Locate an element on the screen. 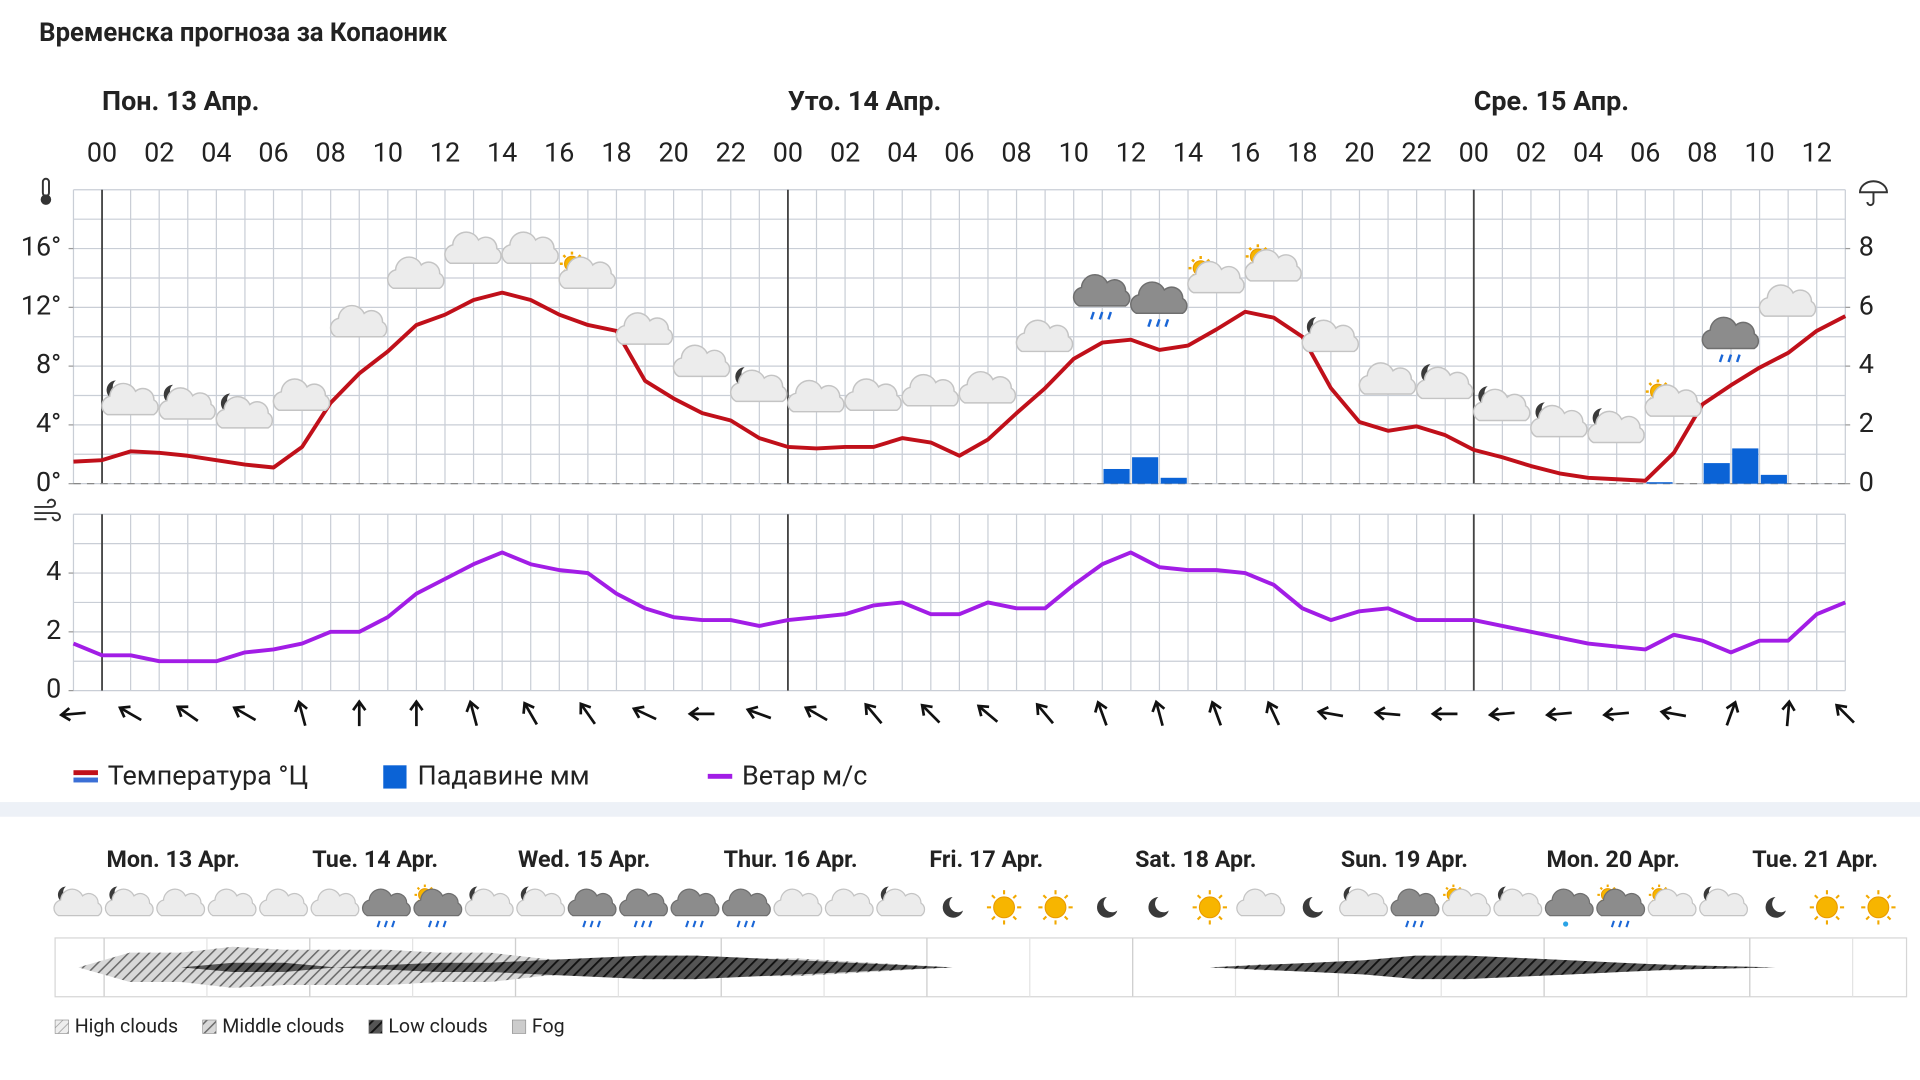 This screenshot has width=1920, height=1080. day-label: Сре. 15 Апр. is located at coordinates (1551, 101).